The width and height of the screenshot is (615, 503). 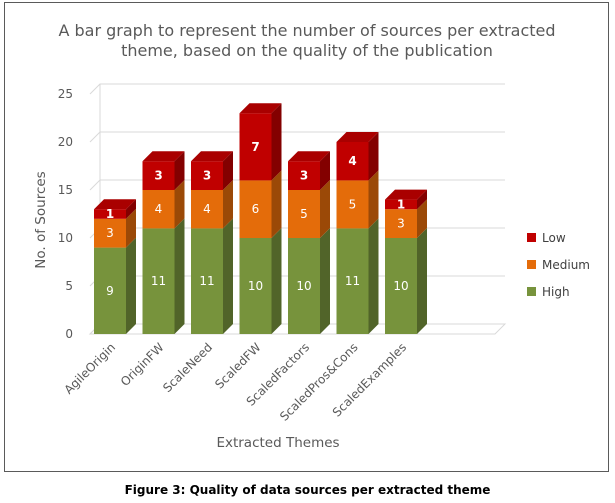 What do you see at coordinates (65, 190) in the screenshot?
I see `y-tick-label: 15` at bounding box center [65, 190].